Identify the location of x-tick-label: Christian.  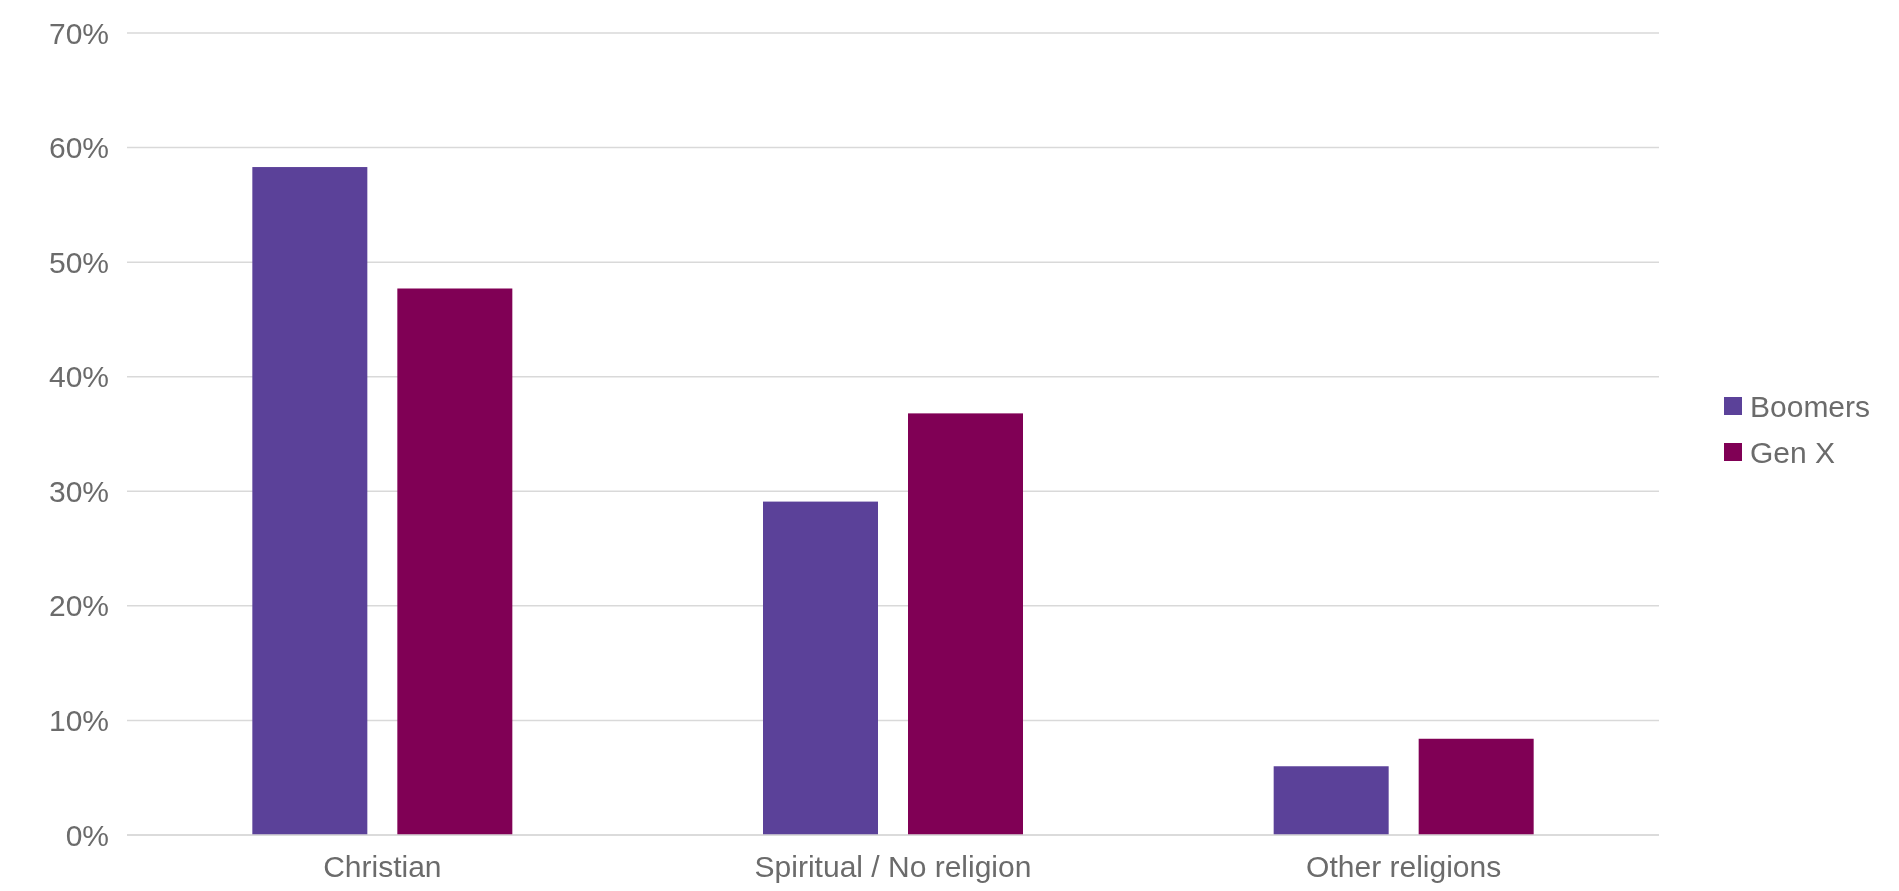
(382, 866).